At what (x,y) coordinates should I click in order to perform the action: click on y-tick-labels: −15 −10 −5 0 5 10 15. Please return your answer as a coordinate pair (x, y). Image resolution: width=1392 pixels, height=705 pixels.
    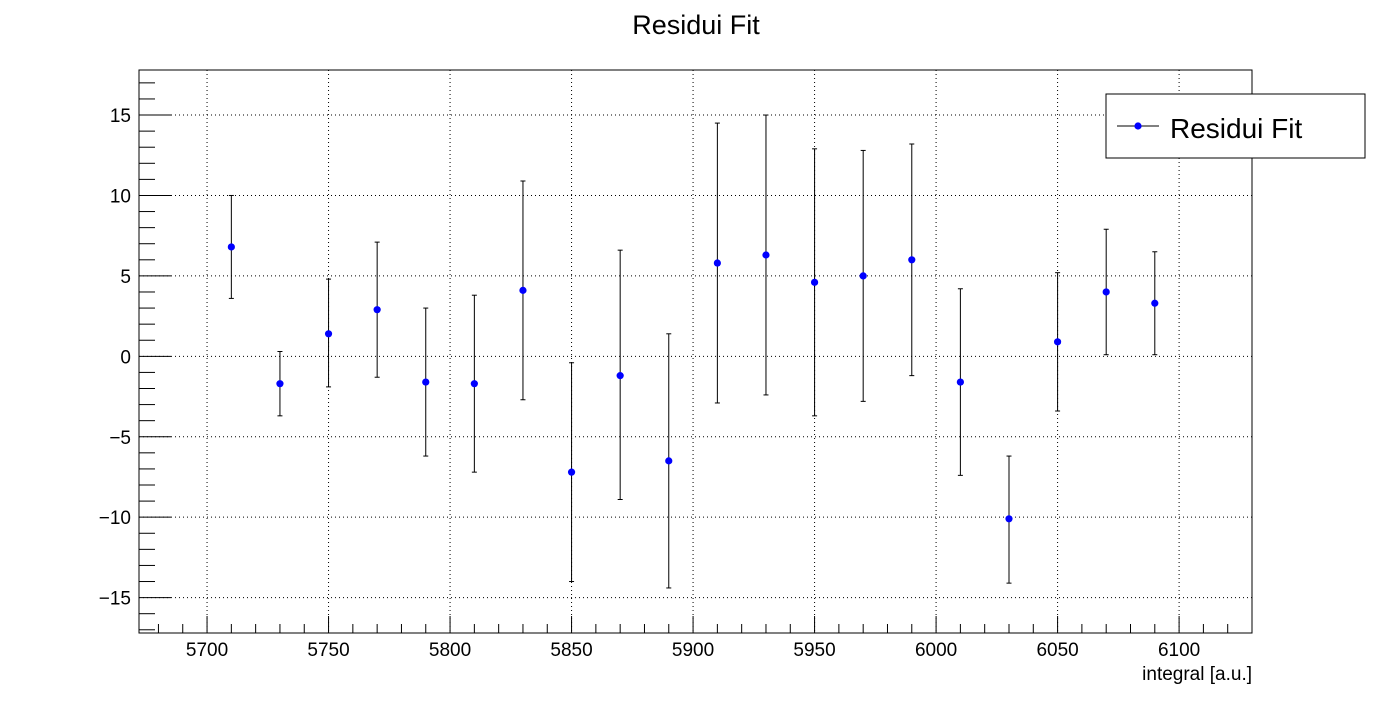
    Looking at the image, I should click on (115, 358).